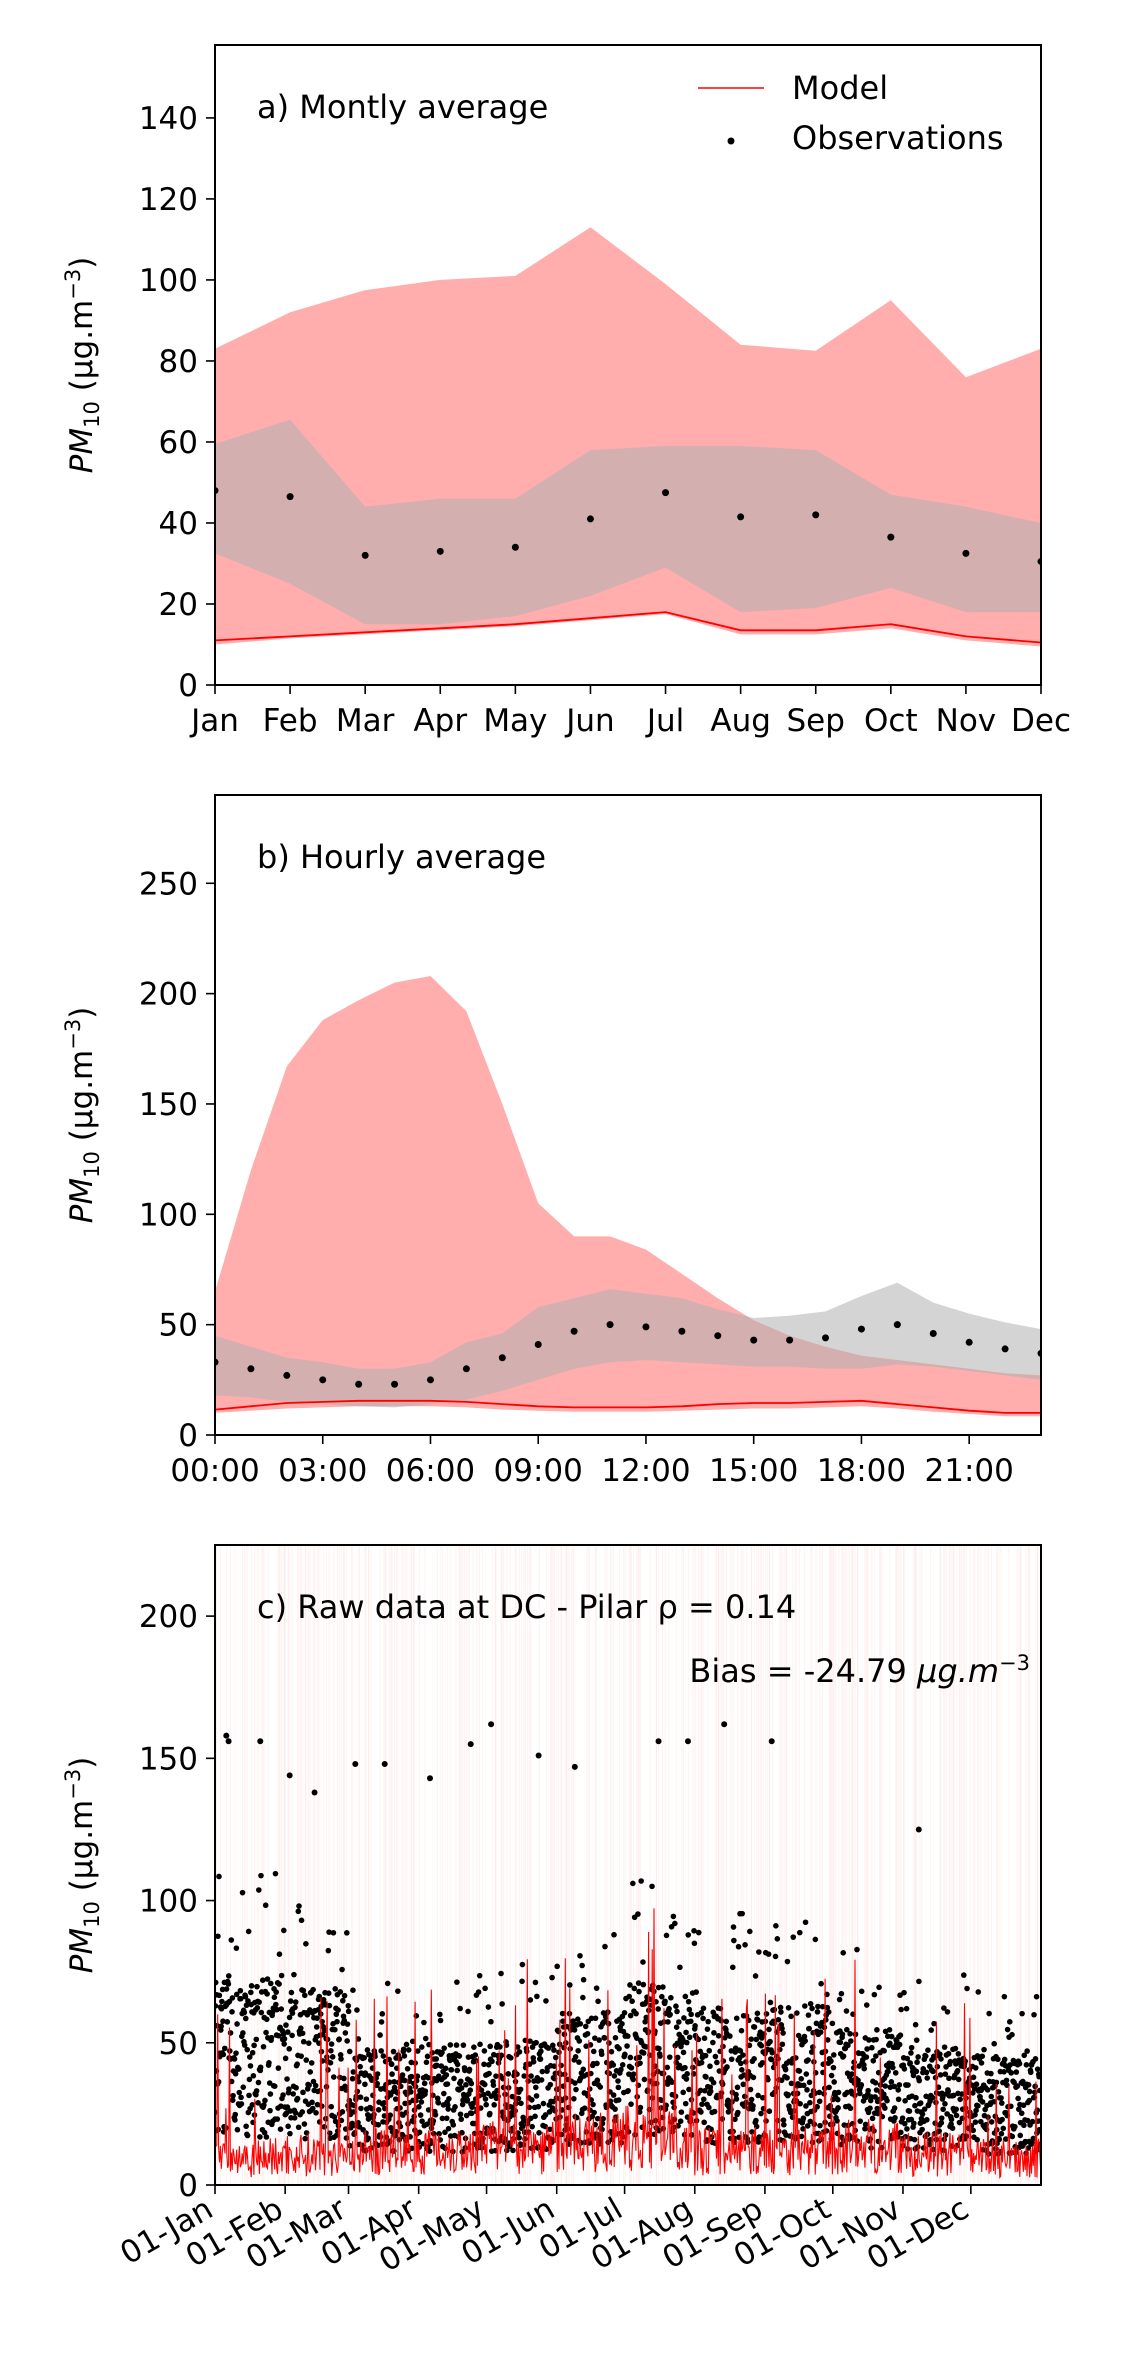 The width and height of the screenshot is (1122, 2362). Describe the element at coordinates (168, 281) in the screenshot. I see `a-ytick-label: 100` at that location.